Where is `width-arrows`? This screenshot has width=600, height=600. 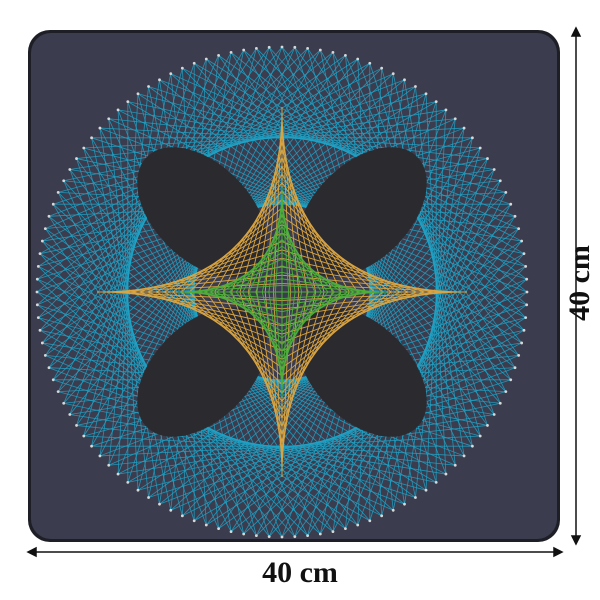
width-arrows is located at coordinates (295, 552).